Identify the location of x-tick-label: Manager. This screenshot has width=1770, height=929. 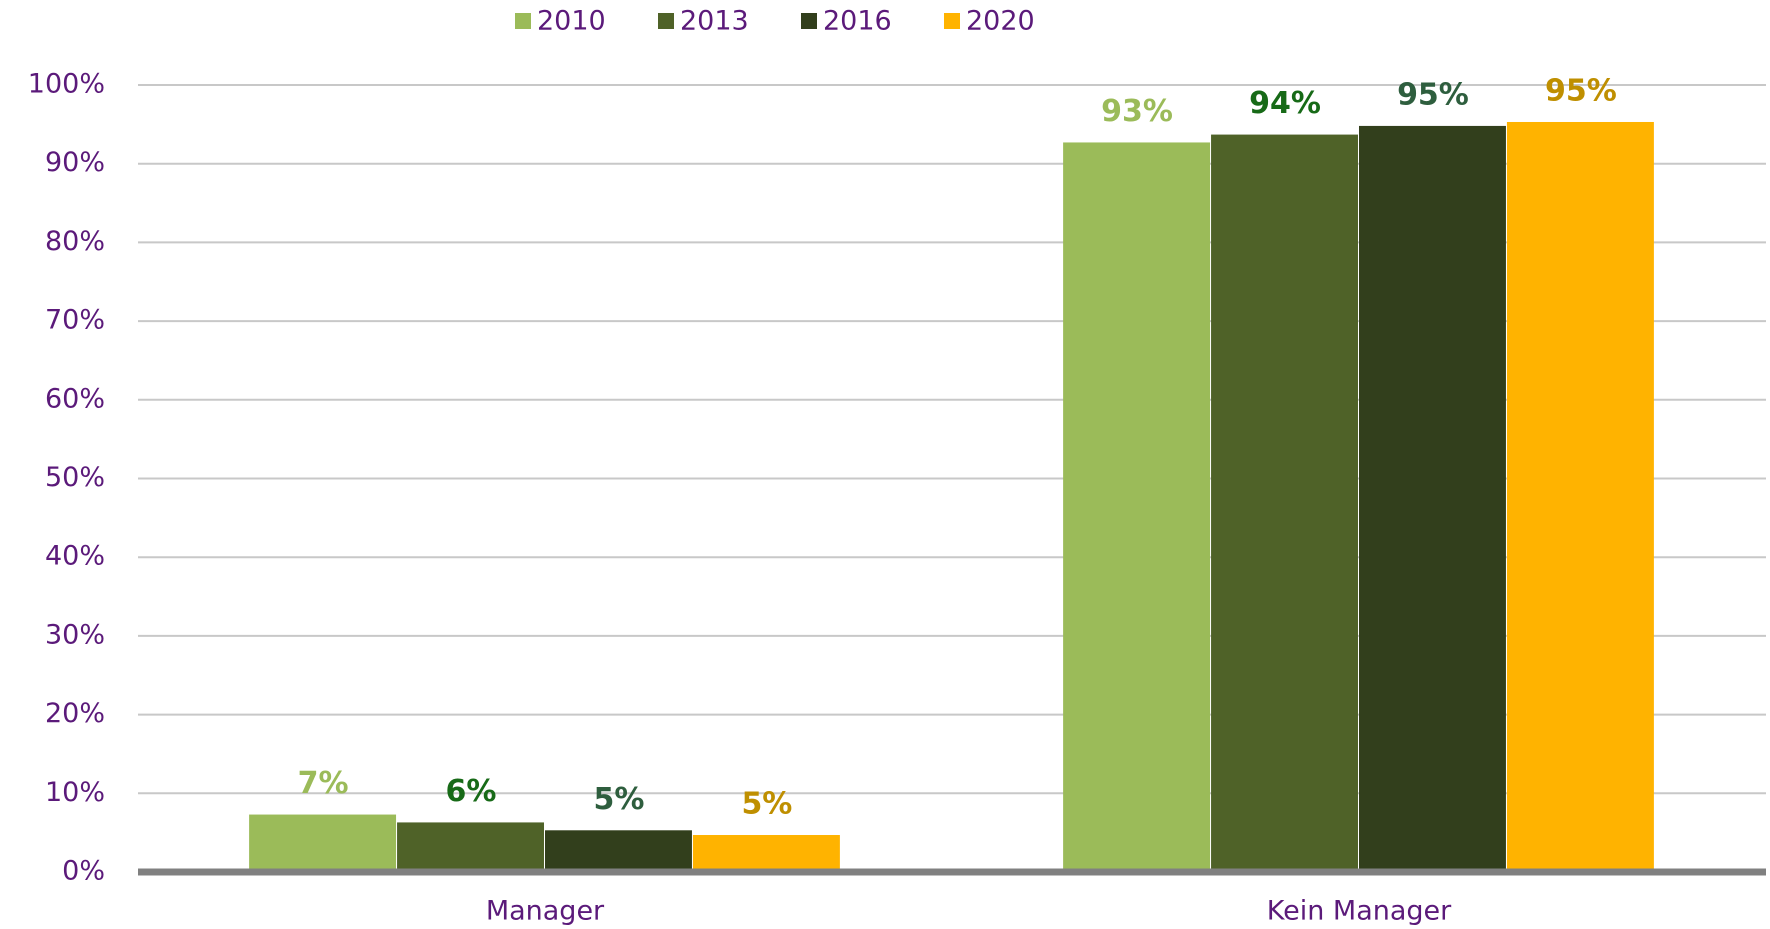
(545, 911).